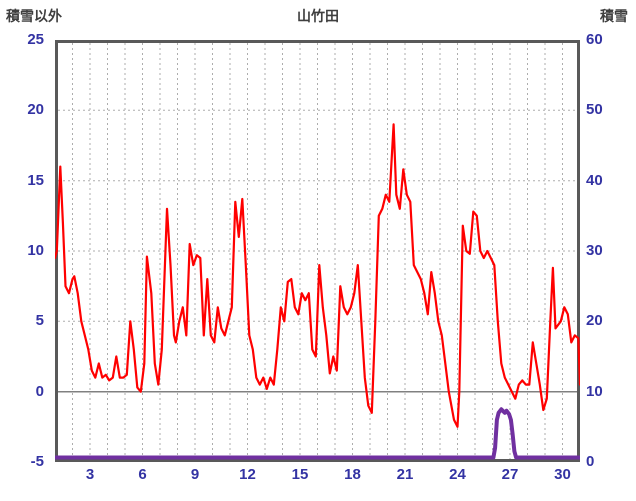 Image resolution: width=636 pixels, height=501 pixels. Describe the element at coordinates (352, 474) in the screenshot. I see `x-tick-label: 18` at that location.